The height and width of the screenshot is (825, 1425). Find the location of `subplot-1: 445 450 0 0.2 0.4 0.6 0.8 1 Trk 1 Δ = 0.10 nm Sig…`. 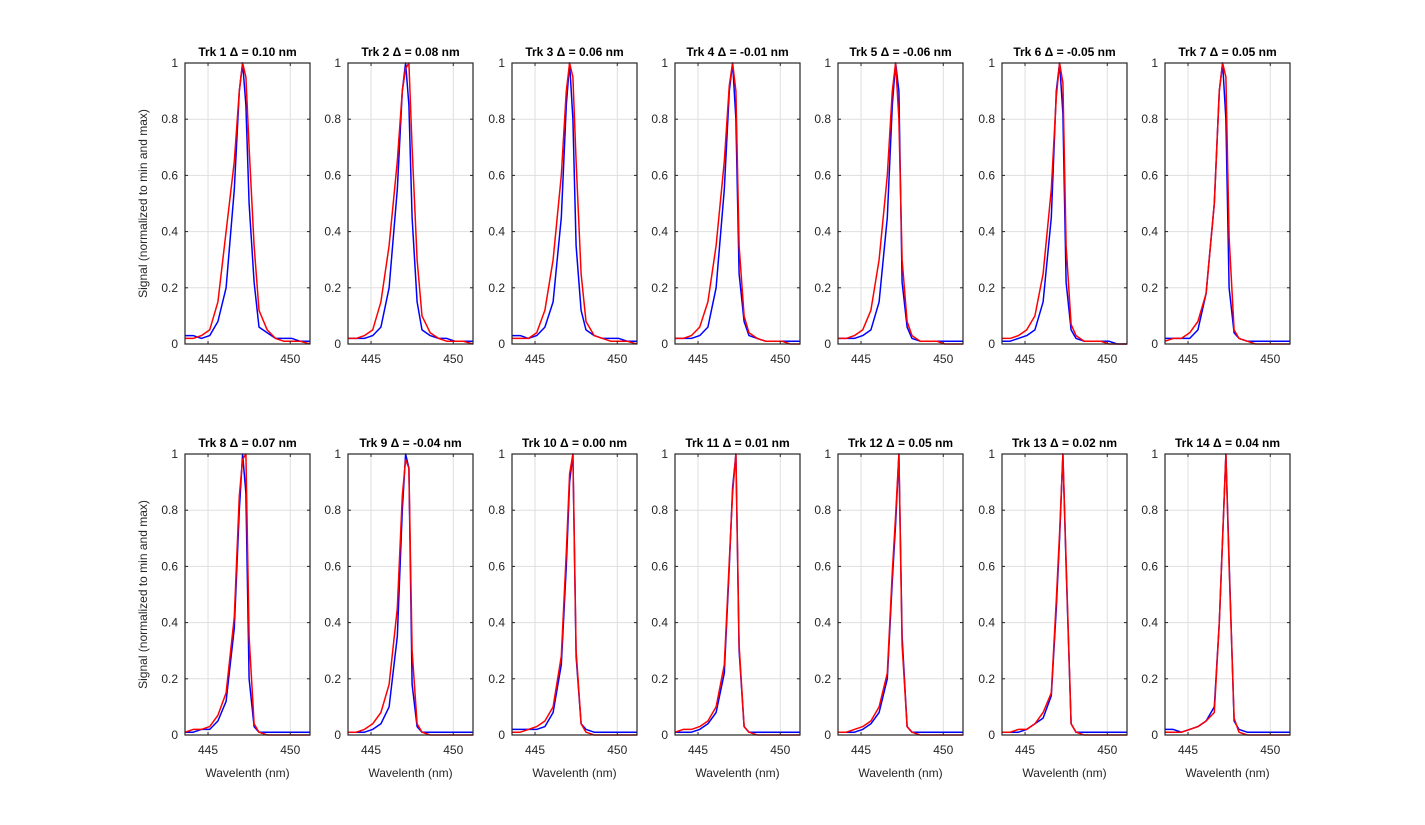

subplot-1: 445 450 0 0.2 0.4 0.6 0.8 1 Trk 1 Δ = 0.10 nm Sig… is located at coordinates (223, 205).